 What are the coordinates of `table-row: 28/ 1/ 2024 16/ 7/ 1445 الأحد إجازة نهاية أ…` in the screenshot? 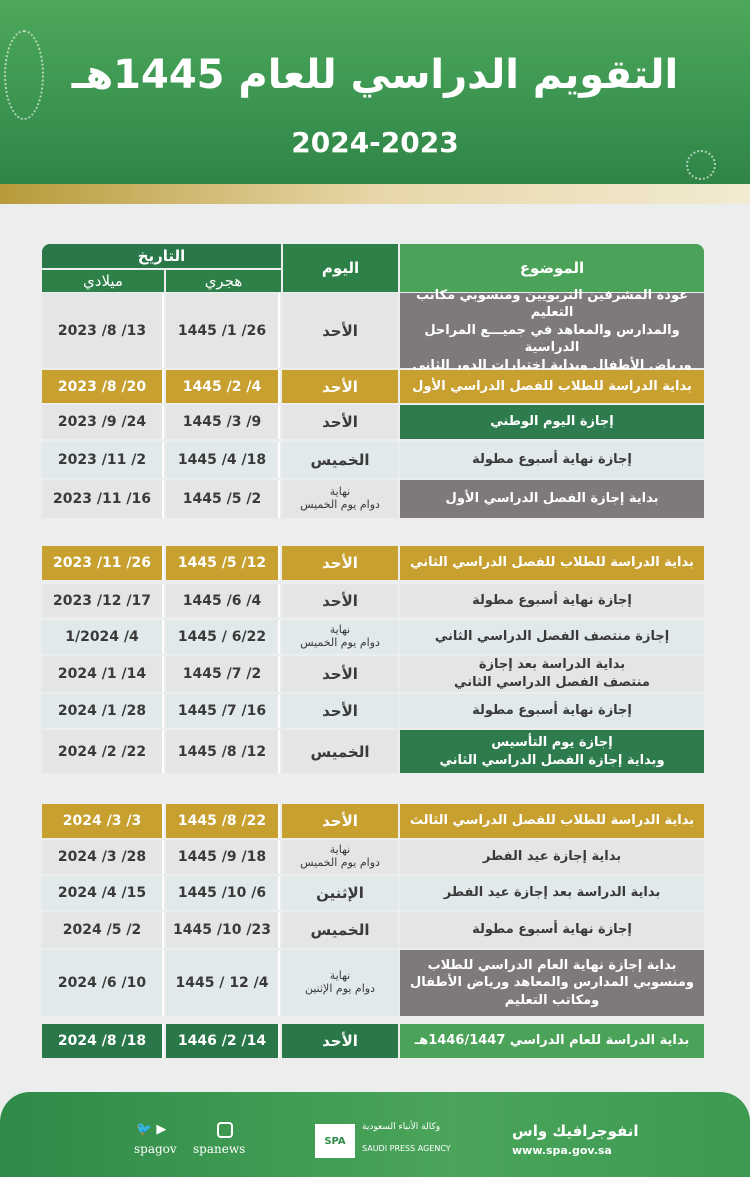 It's located at (373, 711).